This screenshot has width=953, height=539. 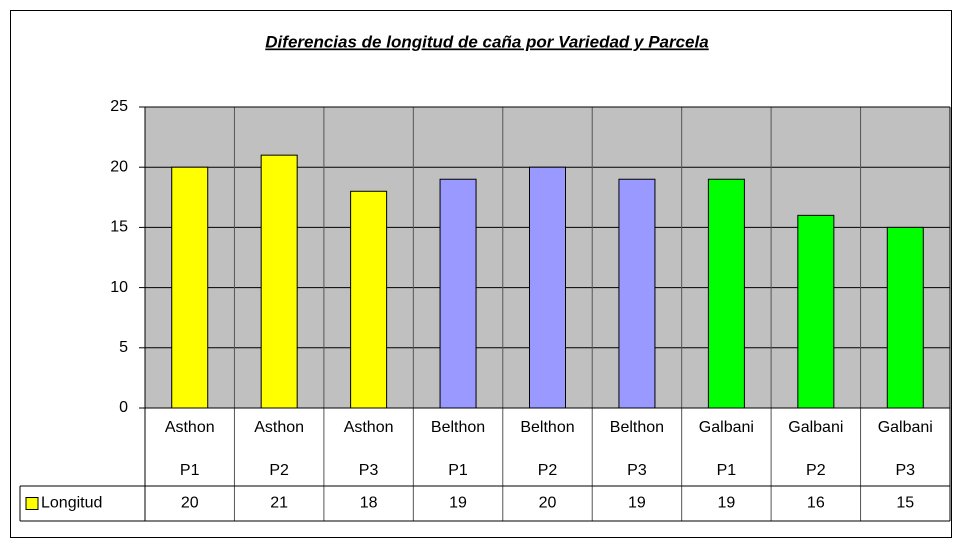 What do you see at coordinates (119, 287) in the screenshot?
I see `y-tick-label: 10` at bounding box center [119, 287].